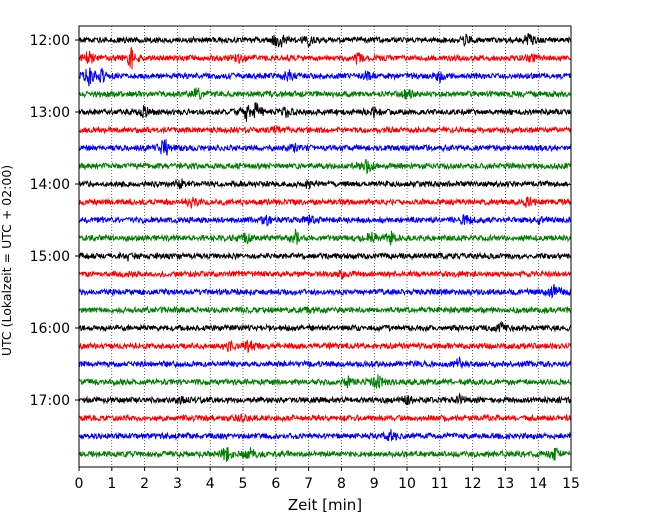  What do you see at coordinates (177, 484) in the screenshot?
I see `x-tick-label: 3` at bounding box center [177, 484].